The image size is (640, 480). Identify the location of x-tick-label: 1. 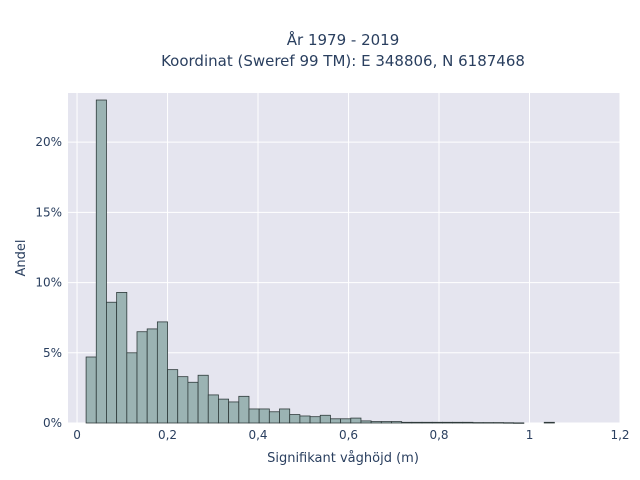
(530, 435).